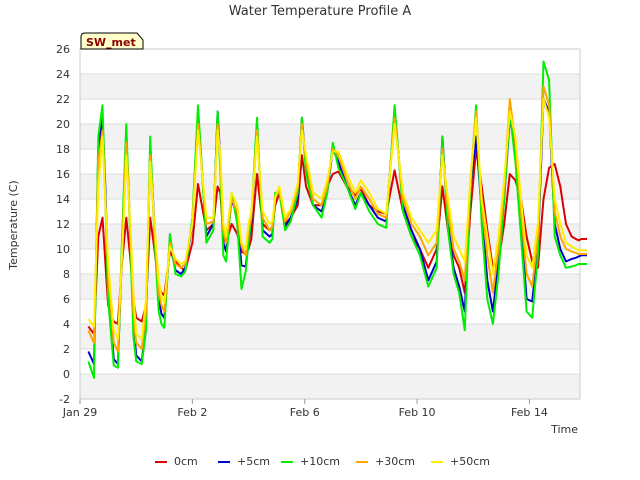 The width and height of the screenshot is (640, 480). I want to click on x-tick-label: Feb 14, so click(529, 412).